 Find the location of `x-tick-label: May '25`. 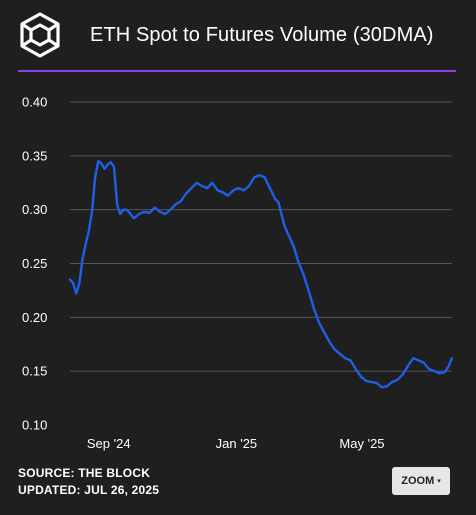

x-tick-label: May '25 is located at coordinates (361, 443).